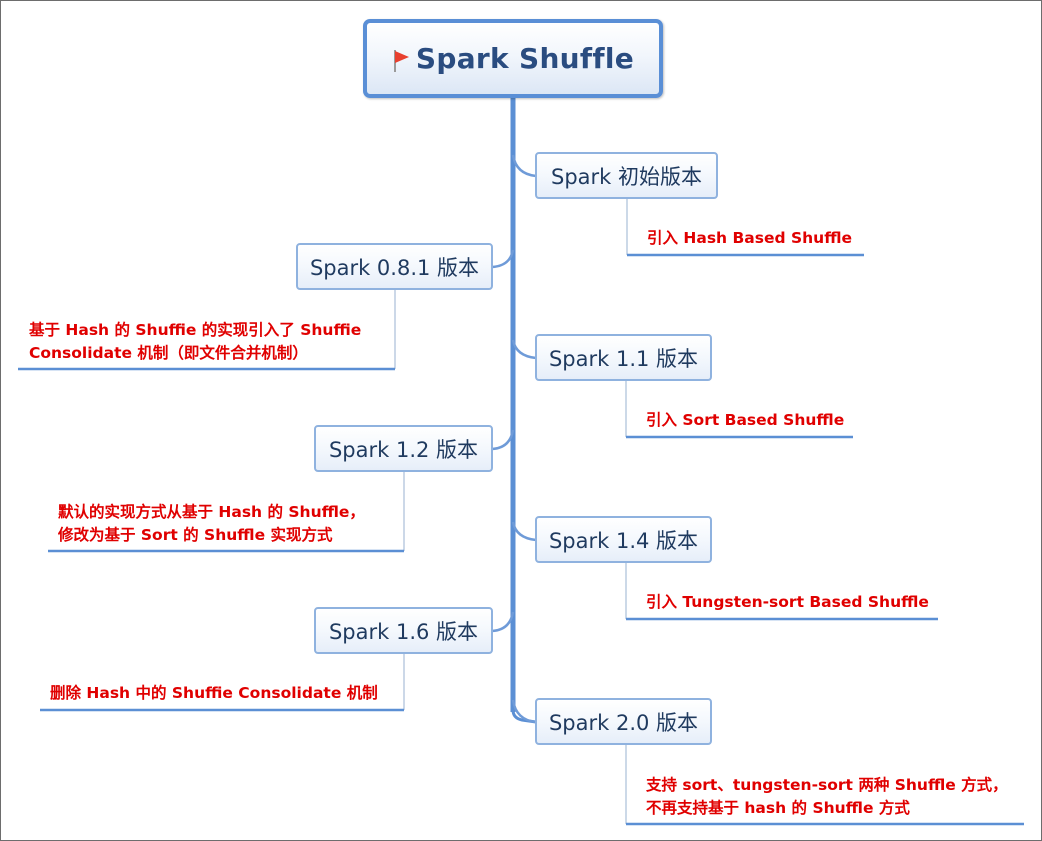 The height and width of the screenshot is (841, 1042). Describe the element at coordinates (403, 630) in the screenshot. I see `node-spark-1-6: Spark 1.6 版本` at that location.